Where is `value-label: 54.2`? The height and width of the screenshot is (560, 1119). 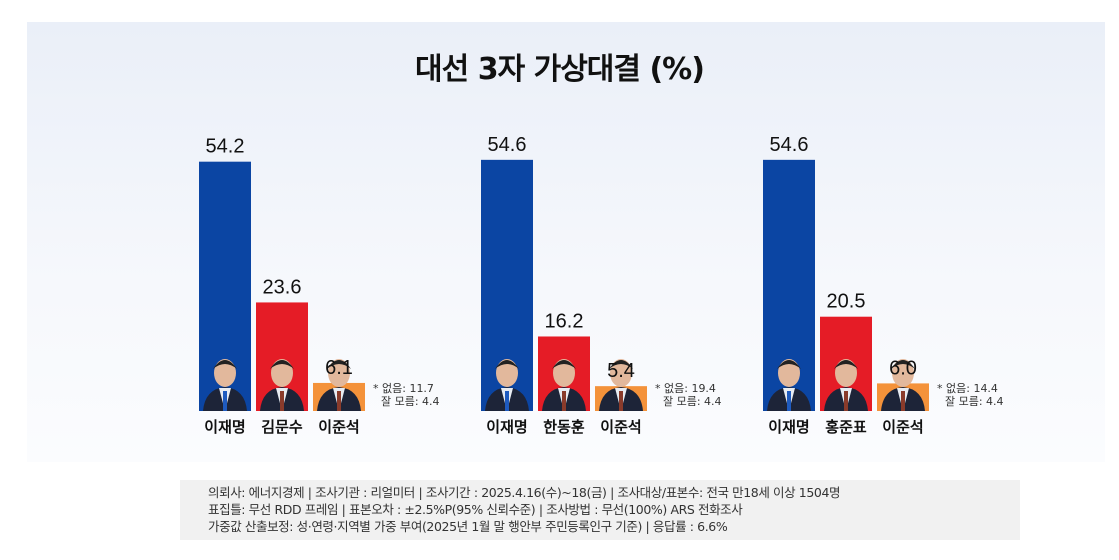 value-label: 54.2 is located at coordinates (225, 147).